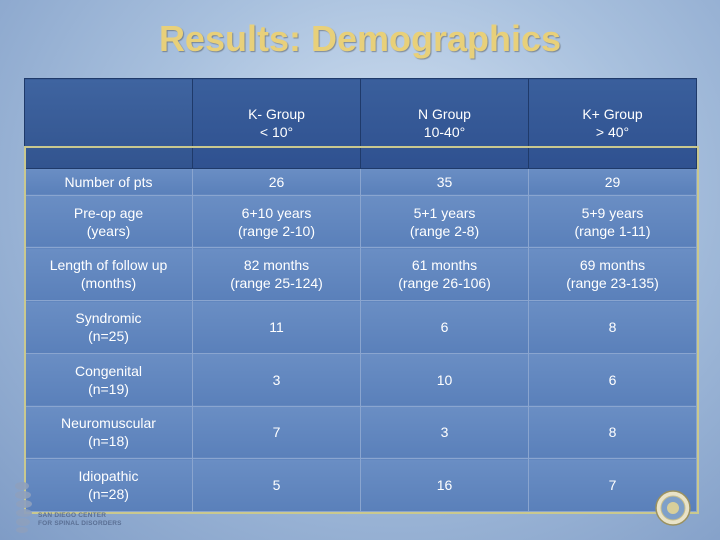 The width and height of the screenshot is (720, 540). I want to click on cell-range: (range 1-11), so click(612, 230).